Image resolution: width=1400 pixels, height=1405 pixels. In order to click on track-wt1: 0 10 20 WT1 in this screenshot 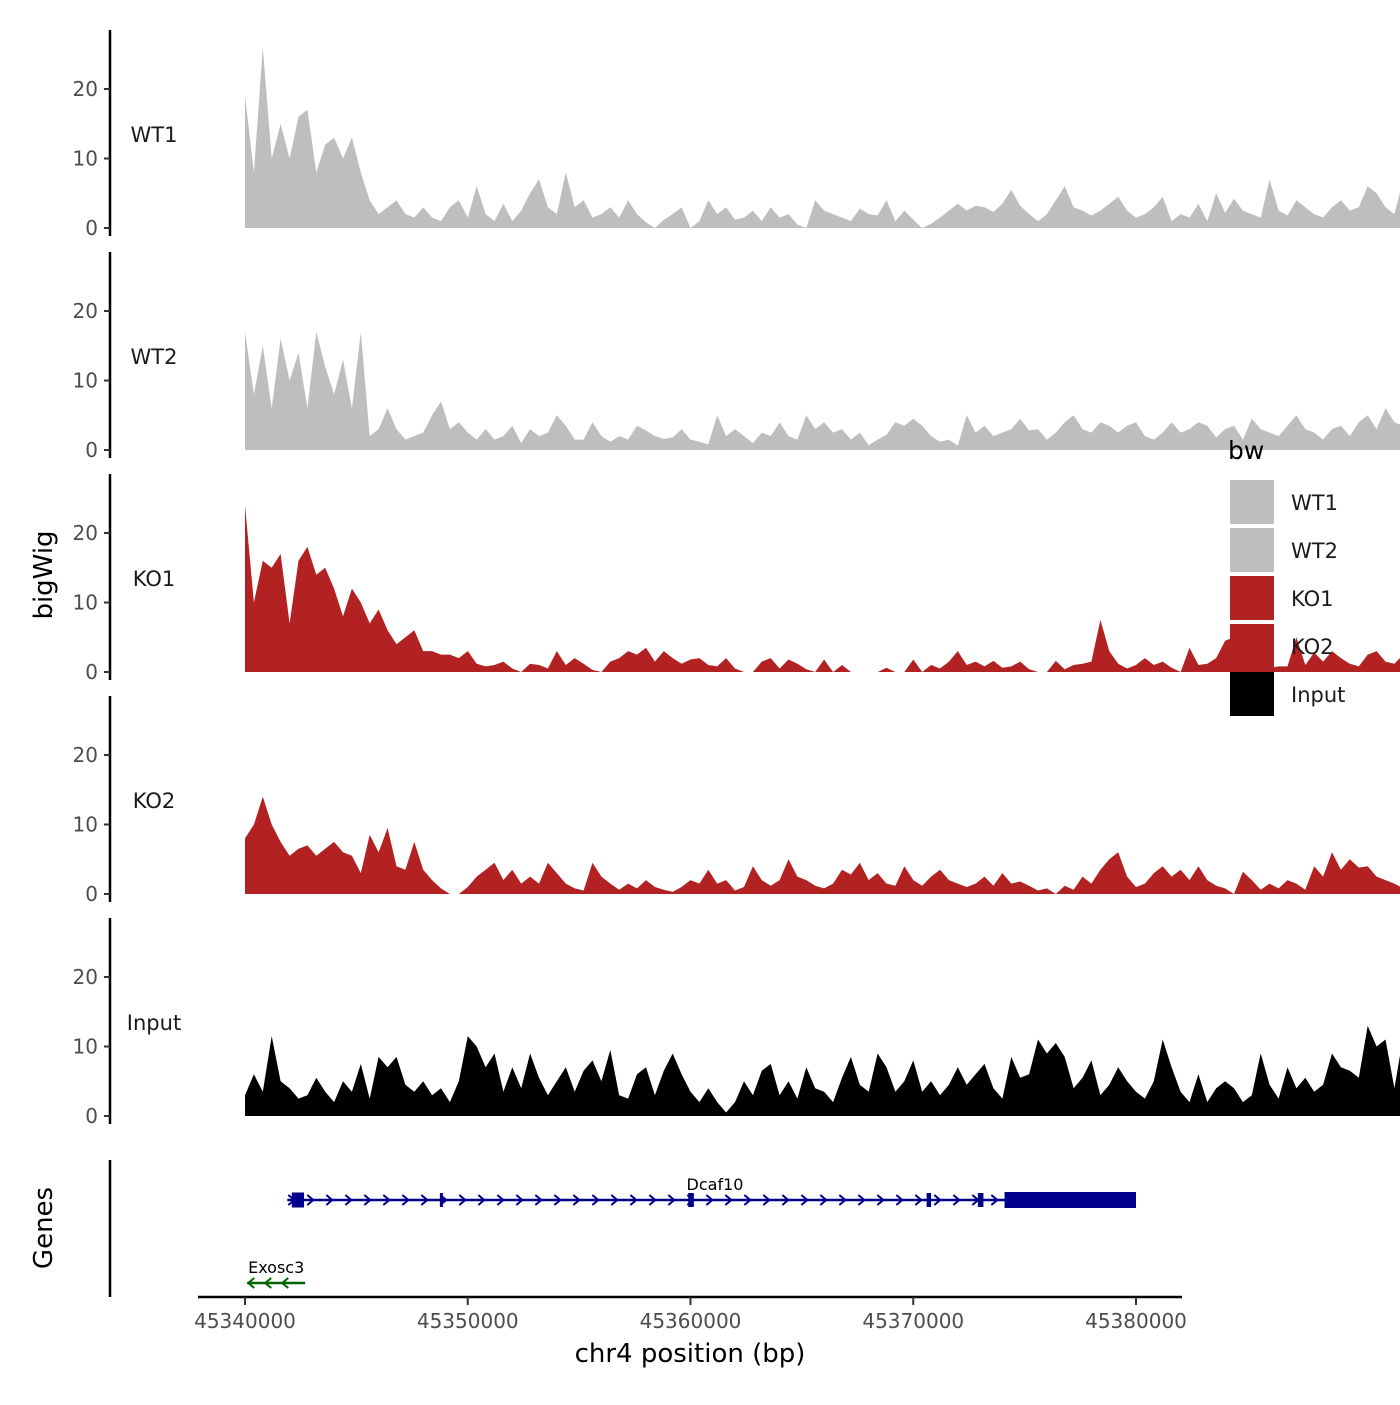, I will do `click(736, 135)`.